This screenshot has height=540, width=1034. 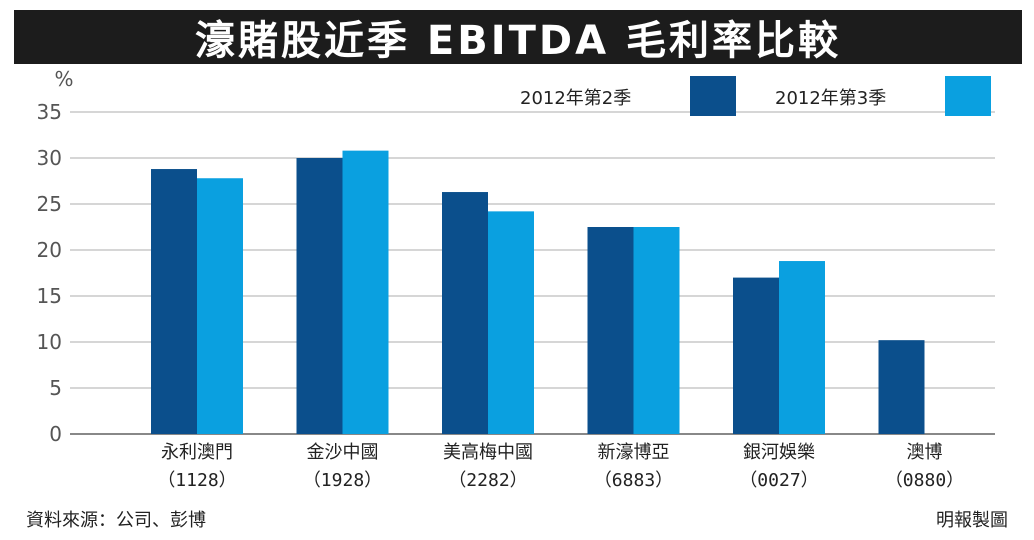 I want to click on chart-title: 濠賭股近季 EBITDA 毛利率比較, so click(x=518, y=41).